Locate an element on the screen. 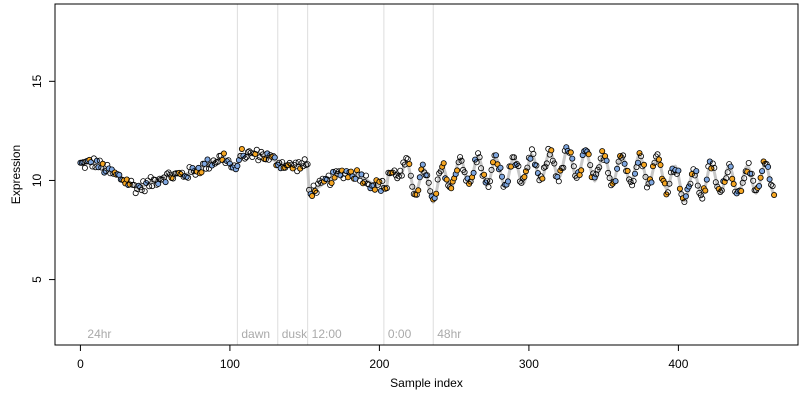  x-axis: 0 100 200 300 400 is located at coordinates (383, 358).